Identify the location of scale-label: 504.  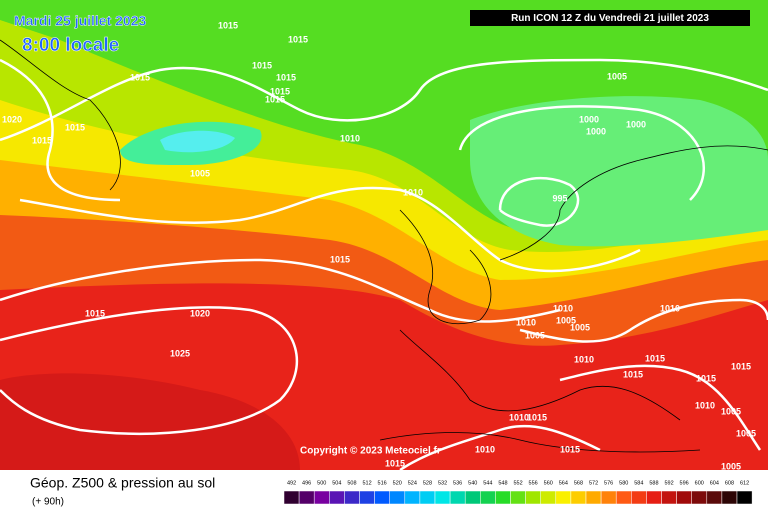
(336, 483).